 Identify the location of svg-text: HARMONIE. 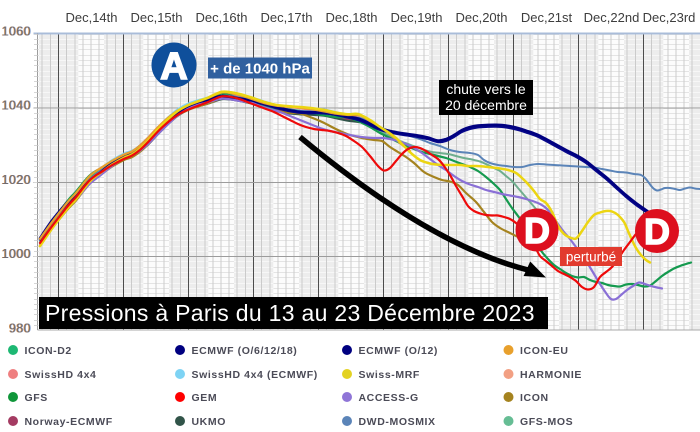
(551, 375).